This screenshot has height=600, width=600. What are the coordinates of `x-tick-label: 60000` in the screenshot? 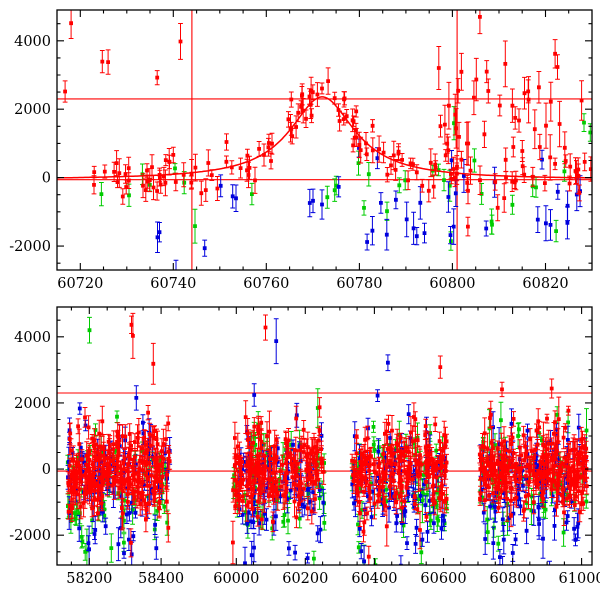 It's located at (236, 579).